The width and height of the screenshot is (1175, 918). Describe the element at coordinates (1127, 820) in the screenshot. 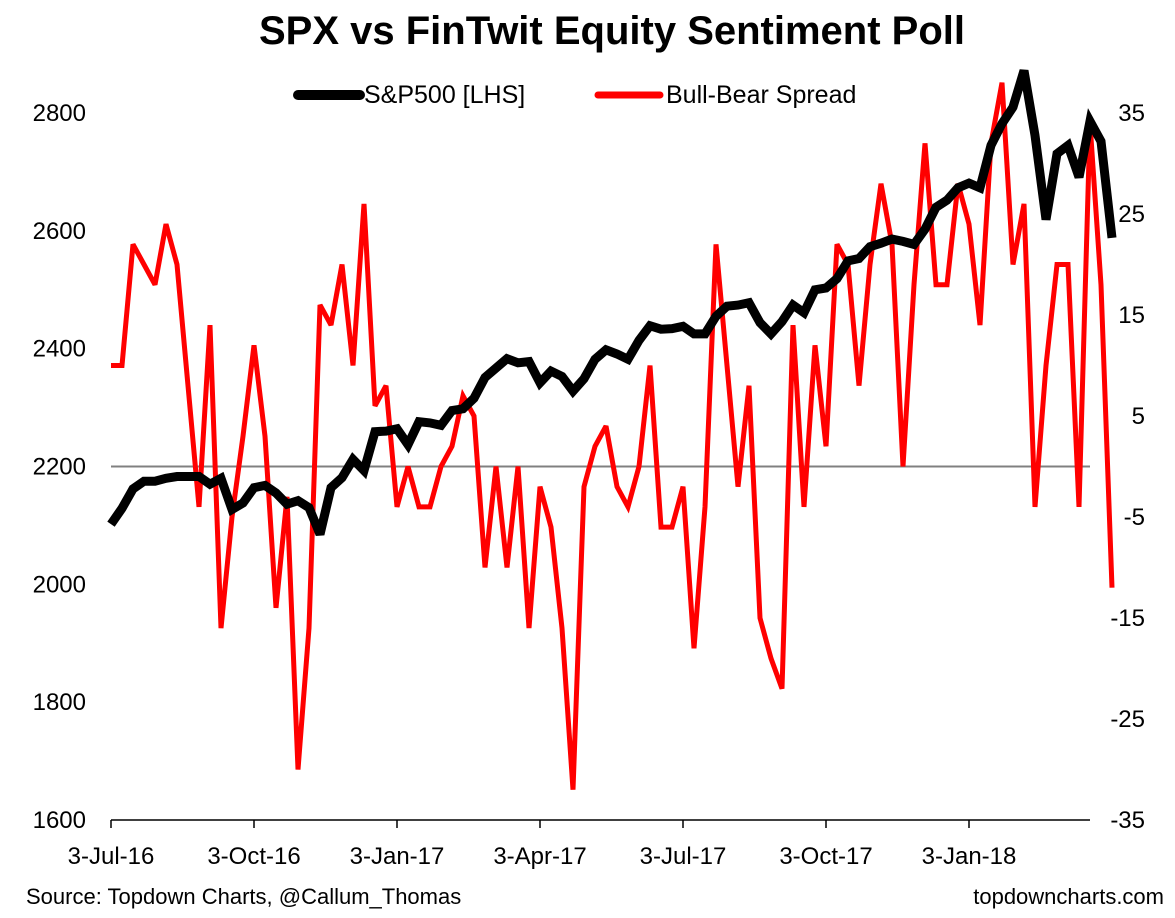

I see `right-tick-label: -35` at that location.